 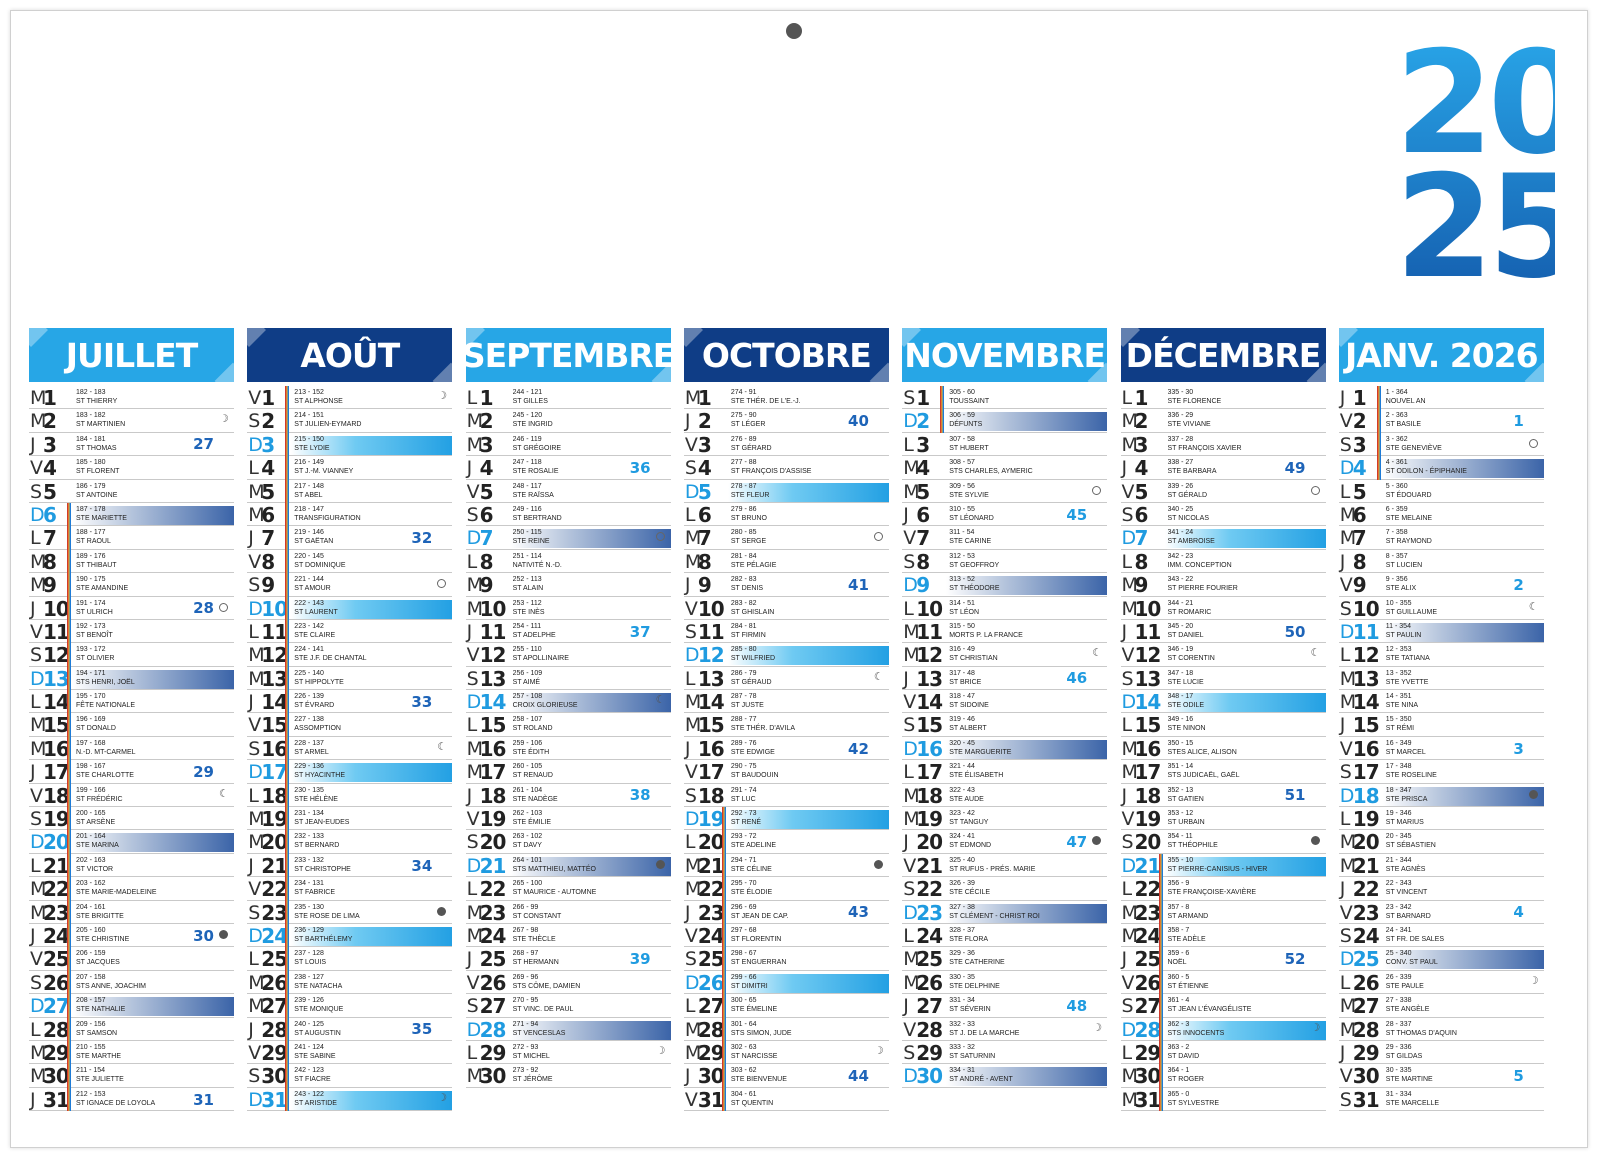 What do you see at coordinates (1128, 819) in the screenshot?
I see `weekday-letter: V` at bounding box center [1128, 819].